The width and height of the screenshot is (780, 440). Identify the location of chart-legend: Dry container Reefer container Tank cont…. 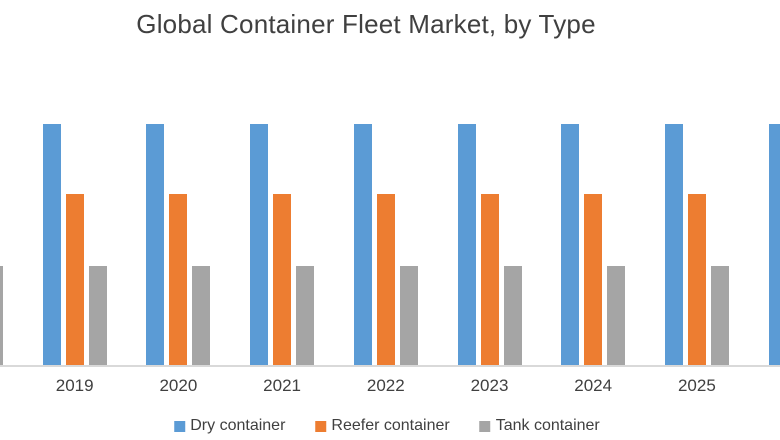
(387, 426).